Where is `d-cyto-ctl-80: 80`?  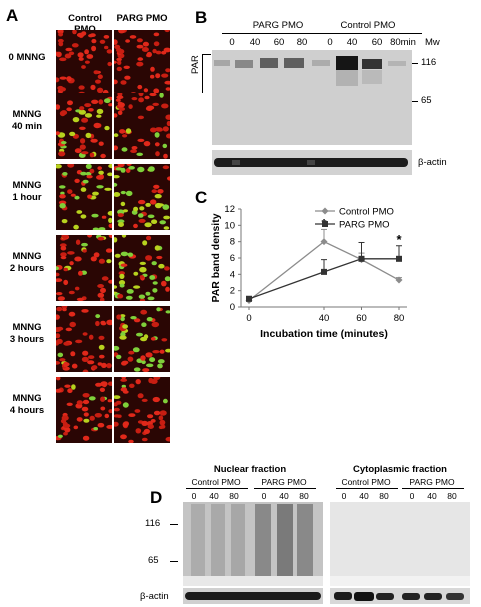
d-cyto-ctl-80: 80 is located at coordinates (384, 496).